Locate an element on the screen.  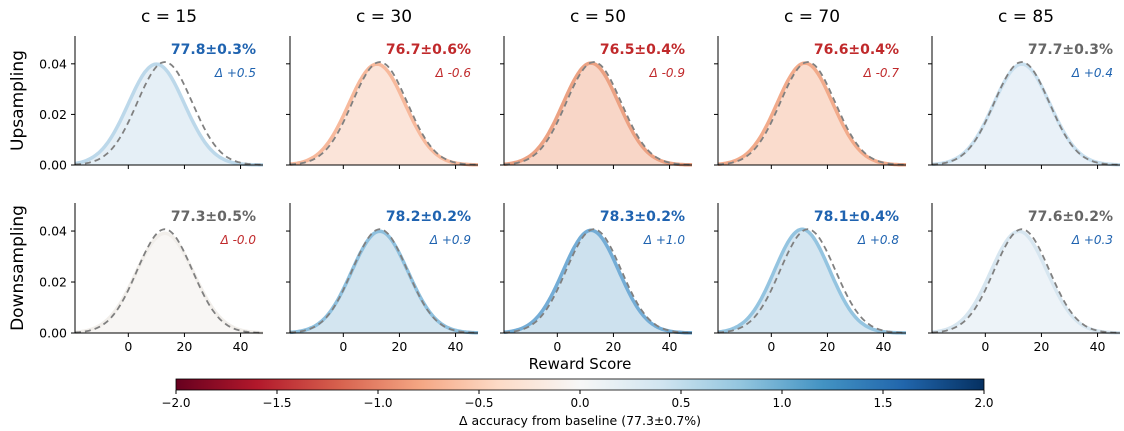
accuracy-label: 76.7±0.6% is located at coordinates (428, 50).